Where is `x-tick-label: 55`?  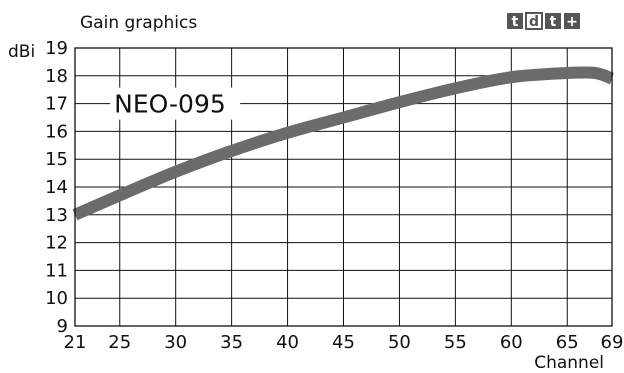 x-tick-label: 55 is located at coordinates (455, 342).